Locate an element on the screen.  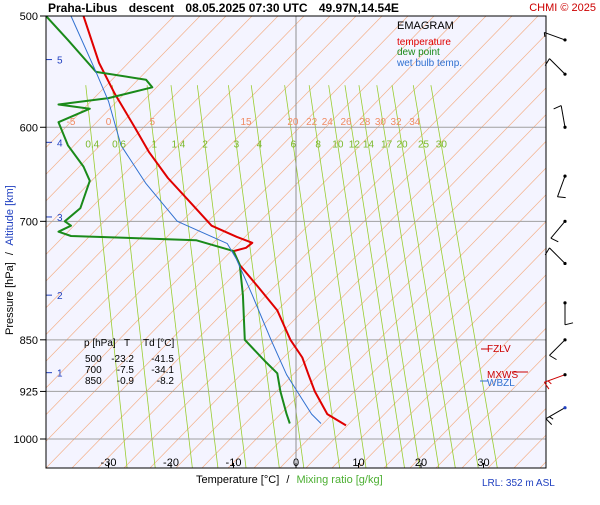
table-row-p: 700 is located at coordinates (93, 370).